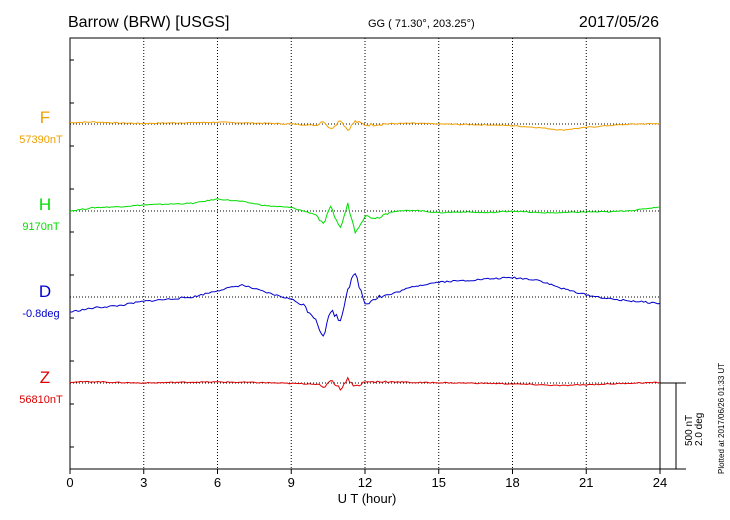  I want to click on x-tick-label: 24, so click(660, 482).